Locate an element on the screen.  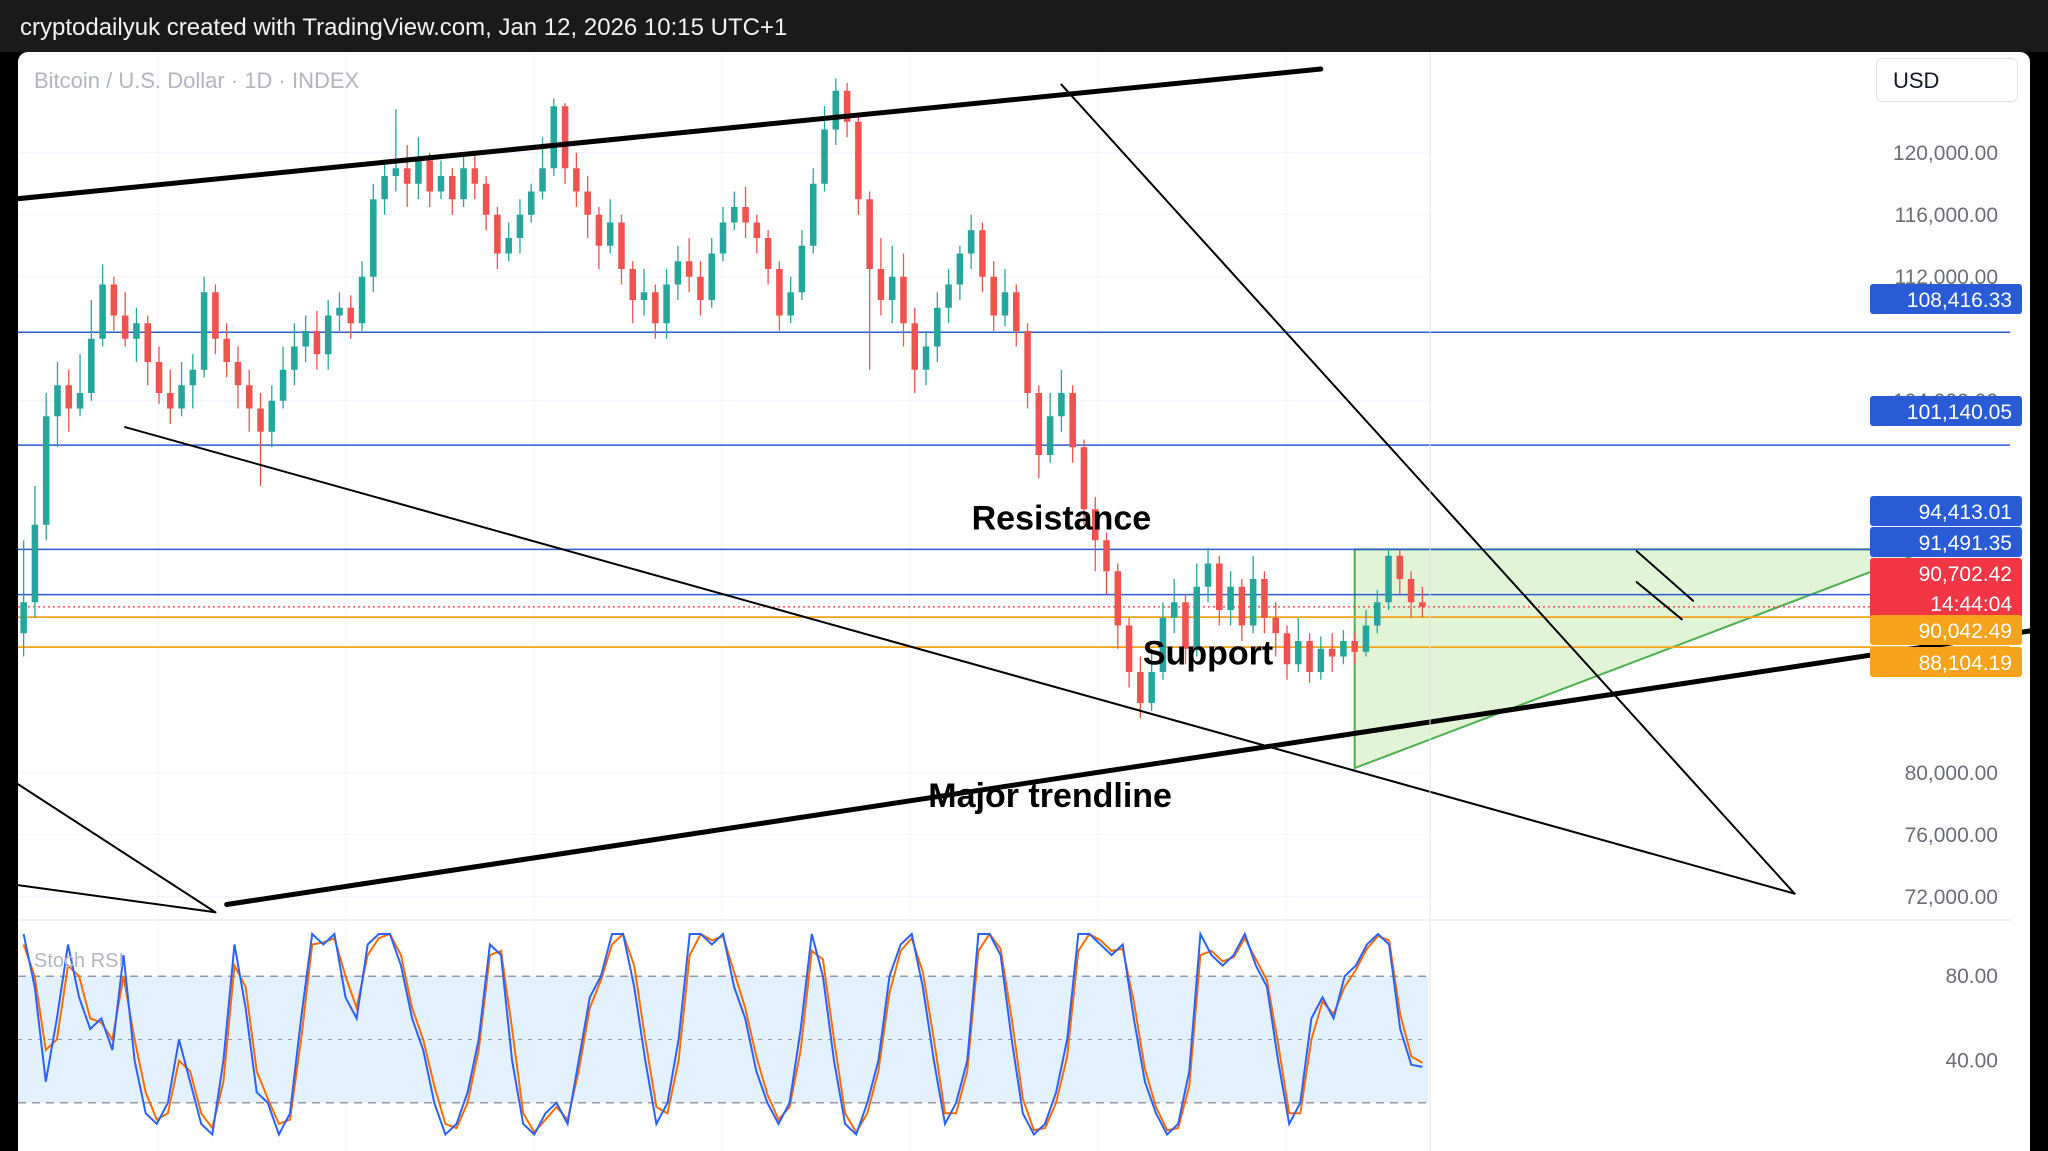
price-badge: 88,104.19 is located at coordinates (1946, 662).